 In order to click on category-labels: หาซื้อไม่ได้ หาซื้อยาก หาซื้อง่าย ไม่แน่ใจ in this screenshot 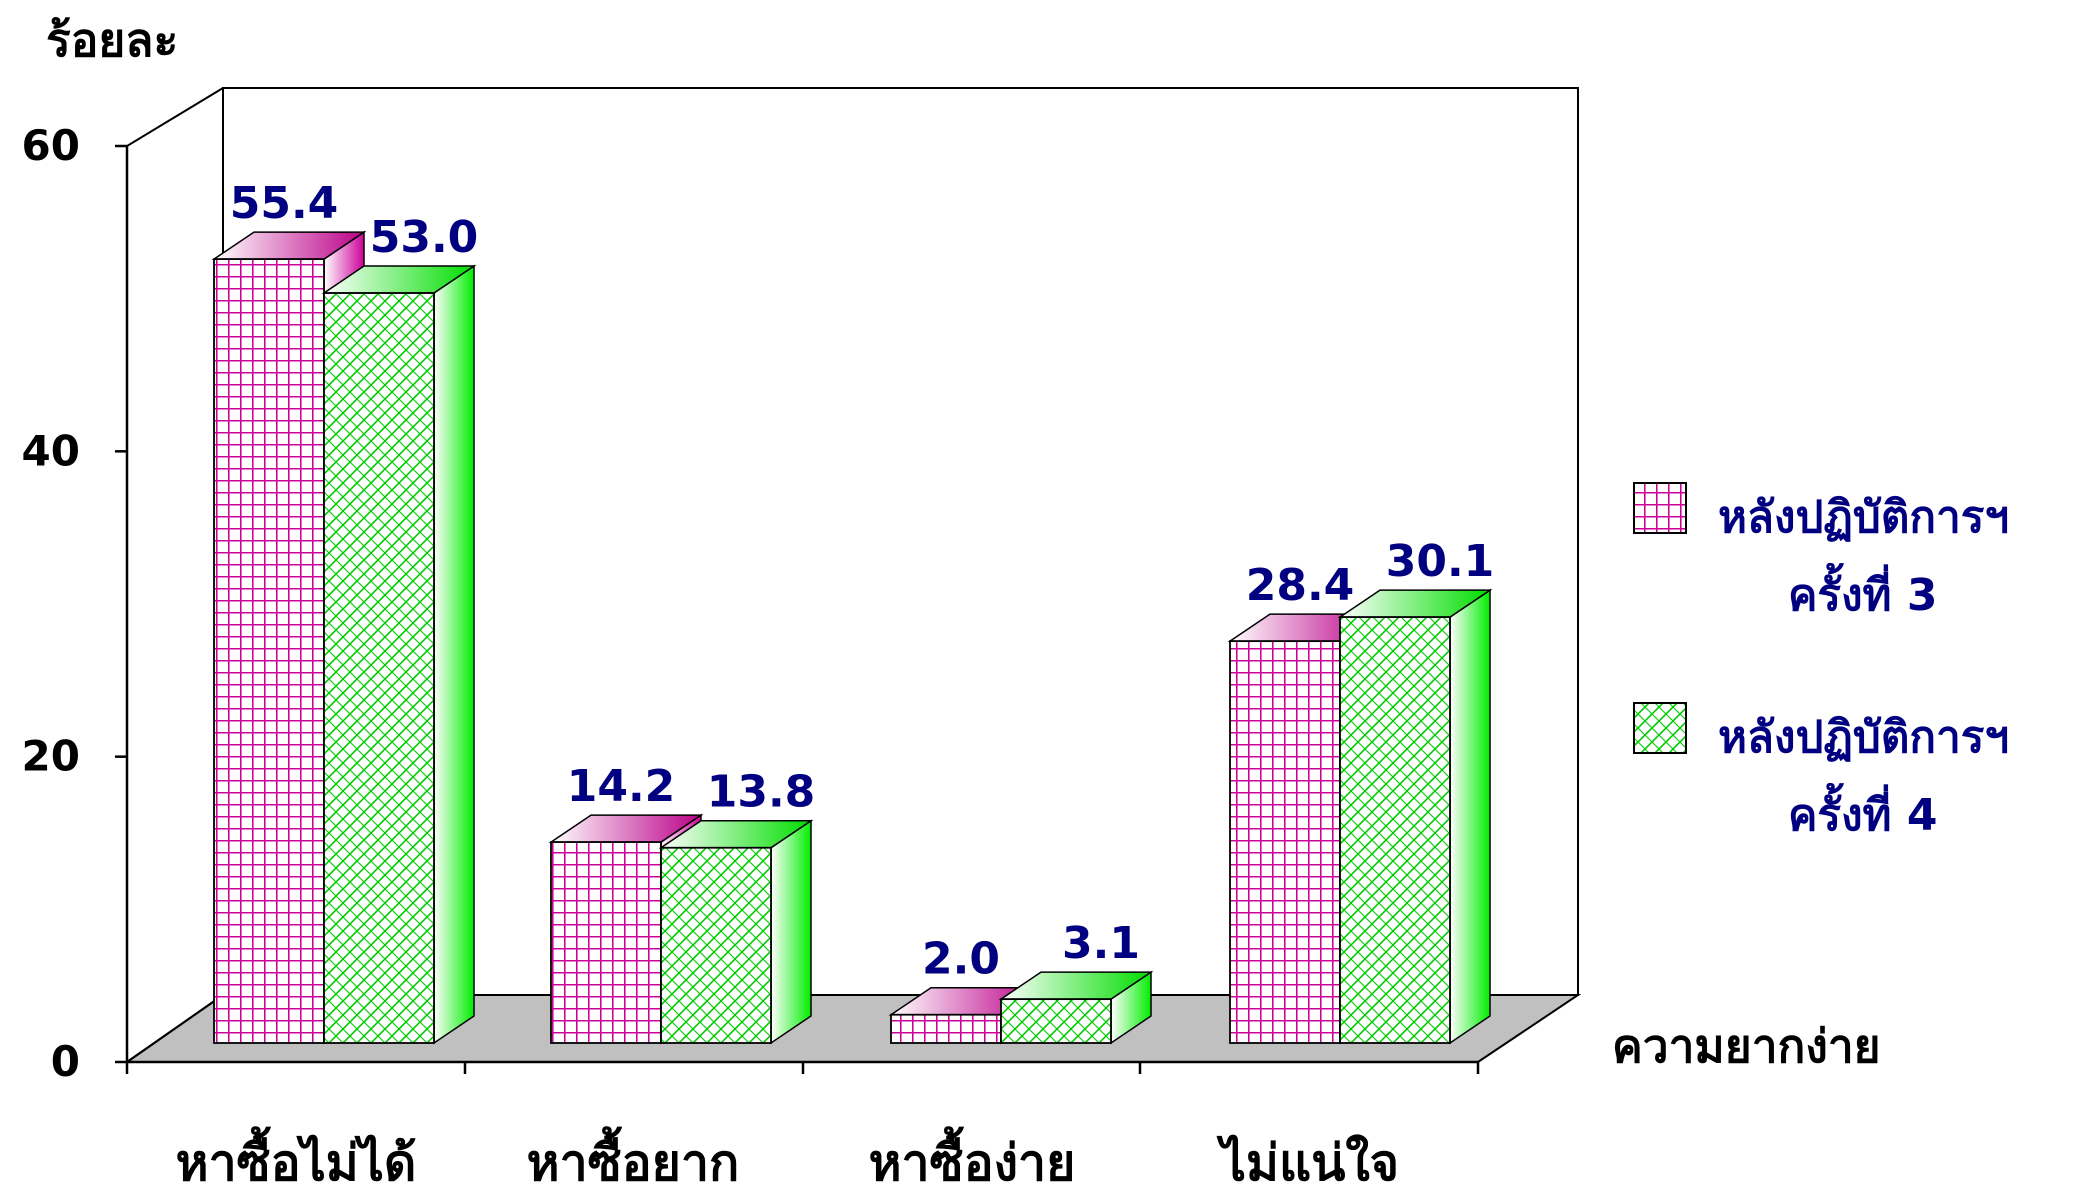, I will do `click(787, 1154)`.